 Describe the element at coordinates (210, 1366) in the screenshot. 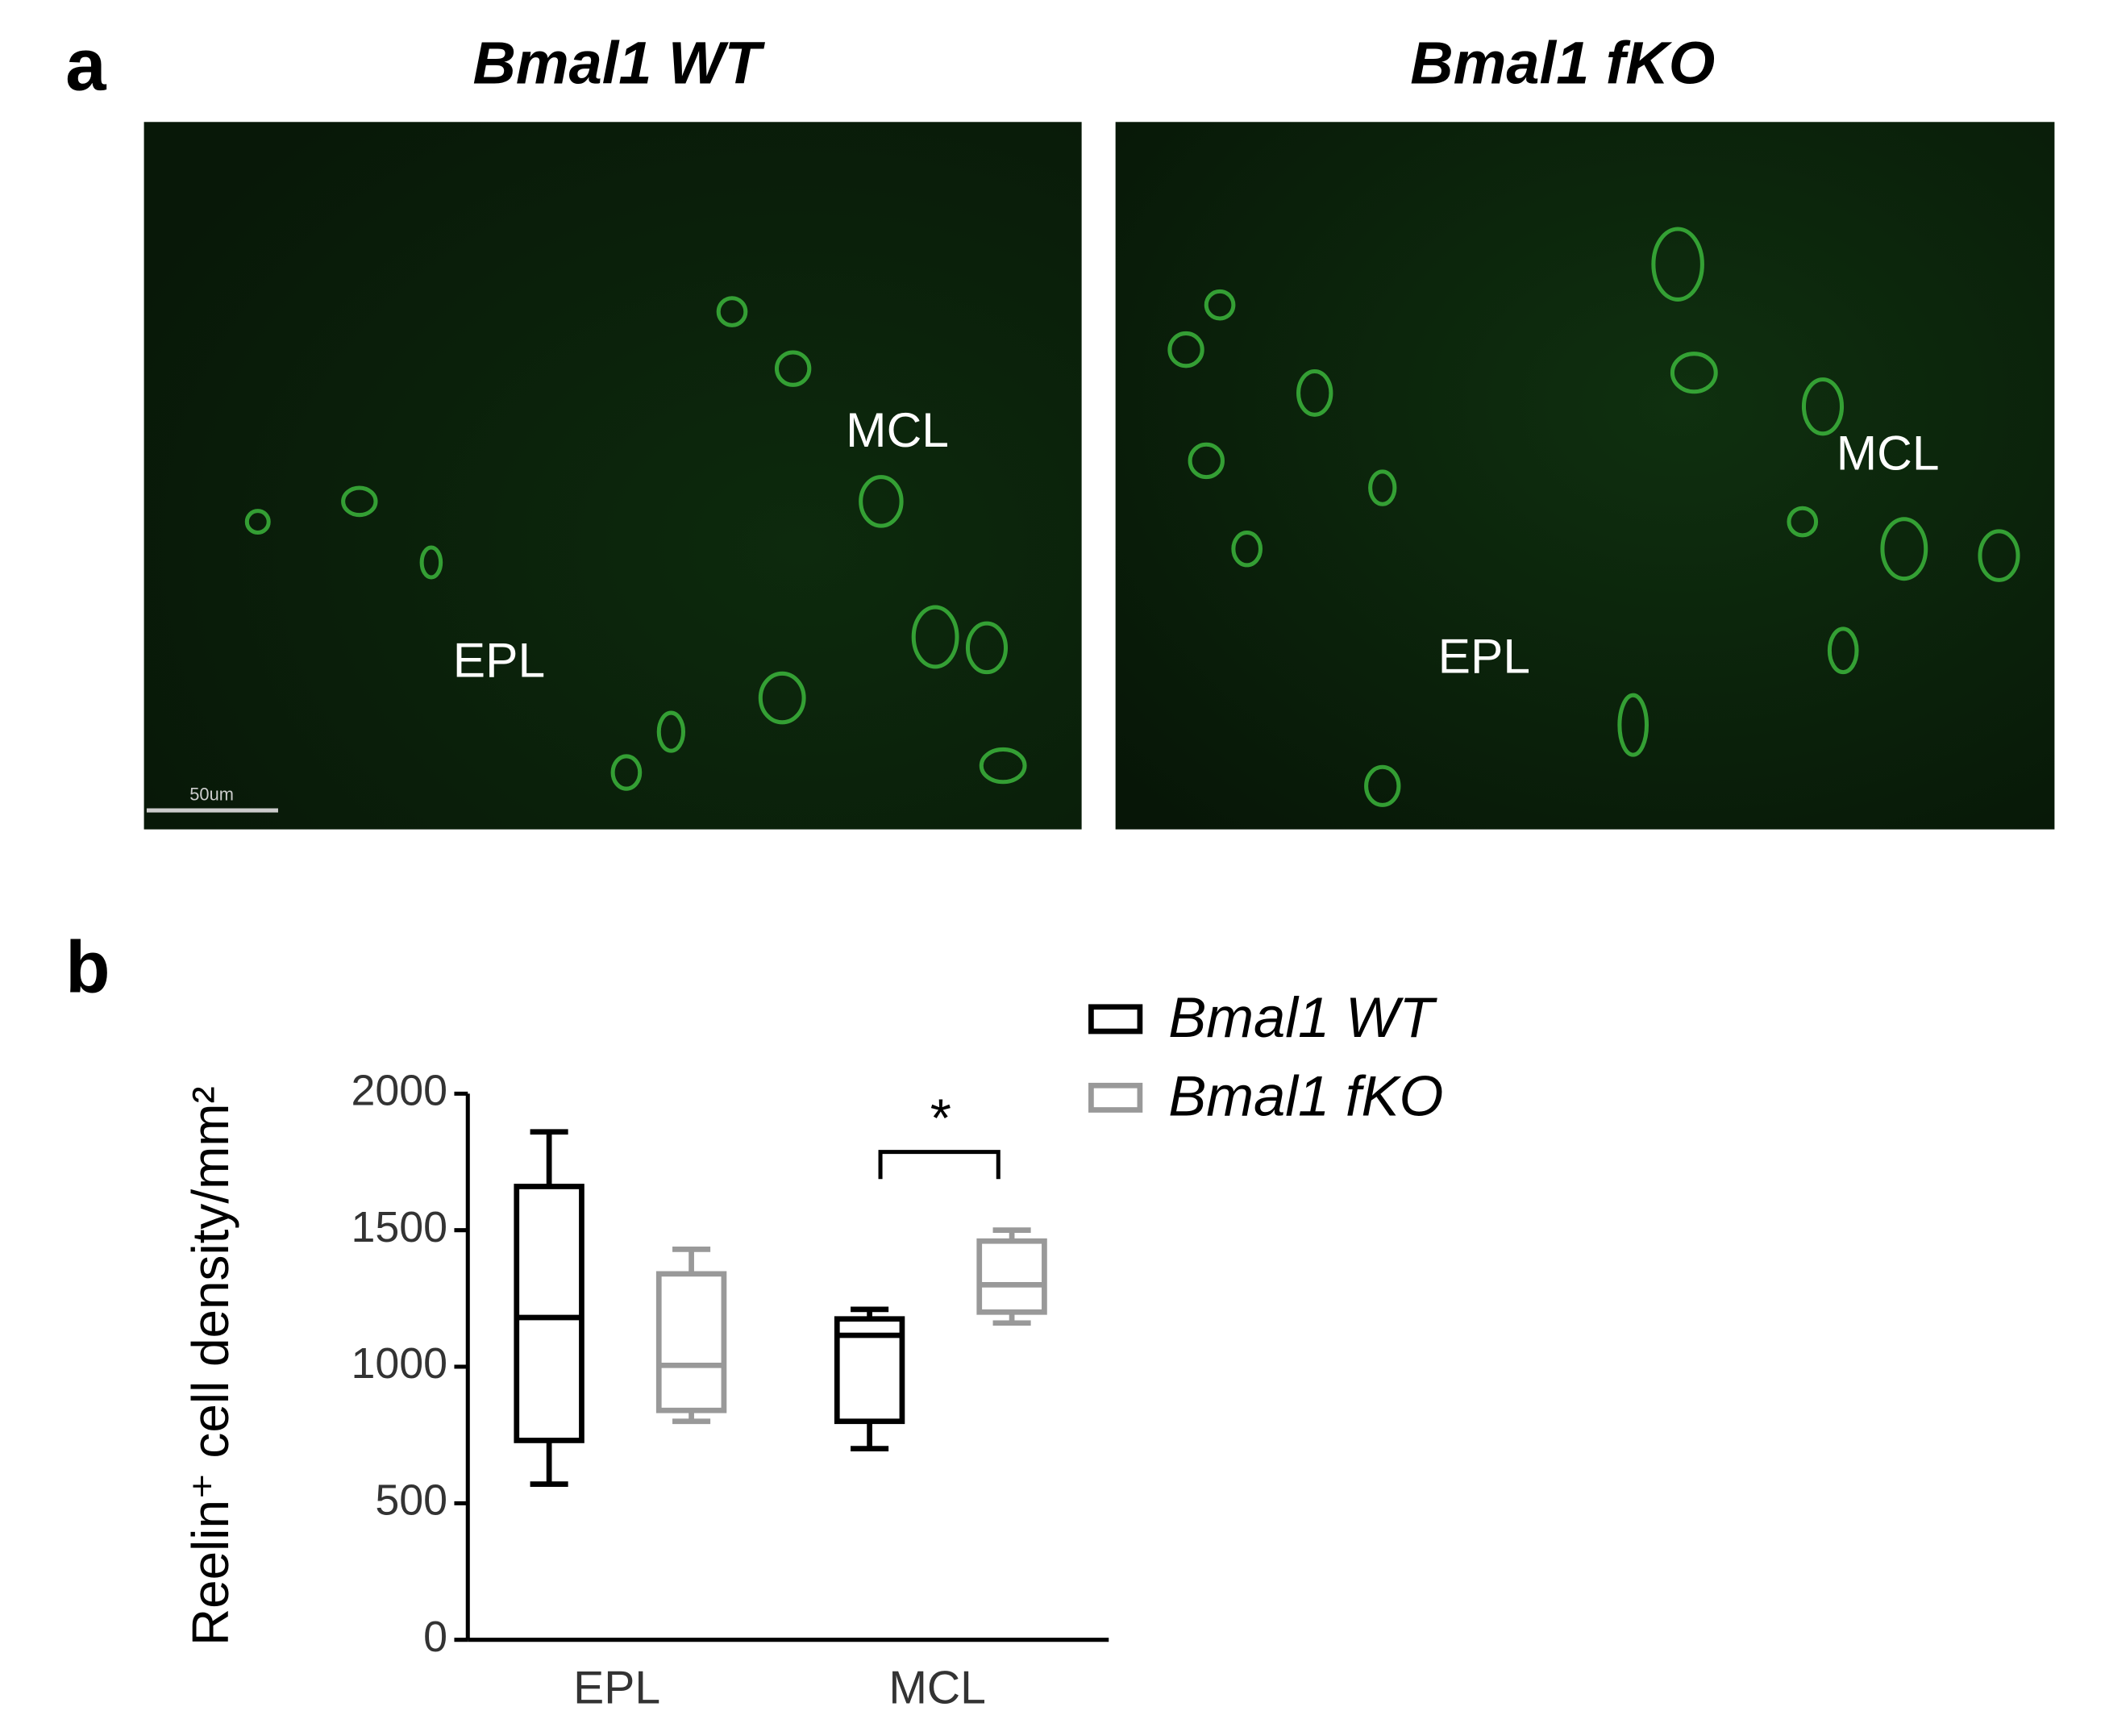

I see `y-axis-label: Reelin⁺ cell density/mm²` at that location.